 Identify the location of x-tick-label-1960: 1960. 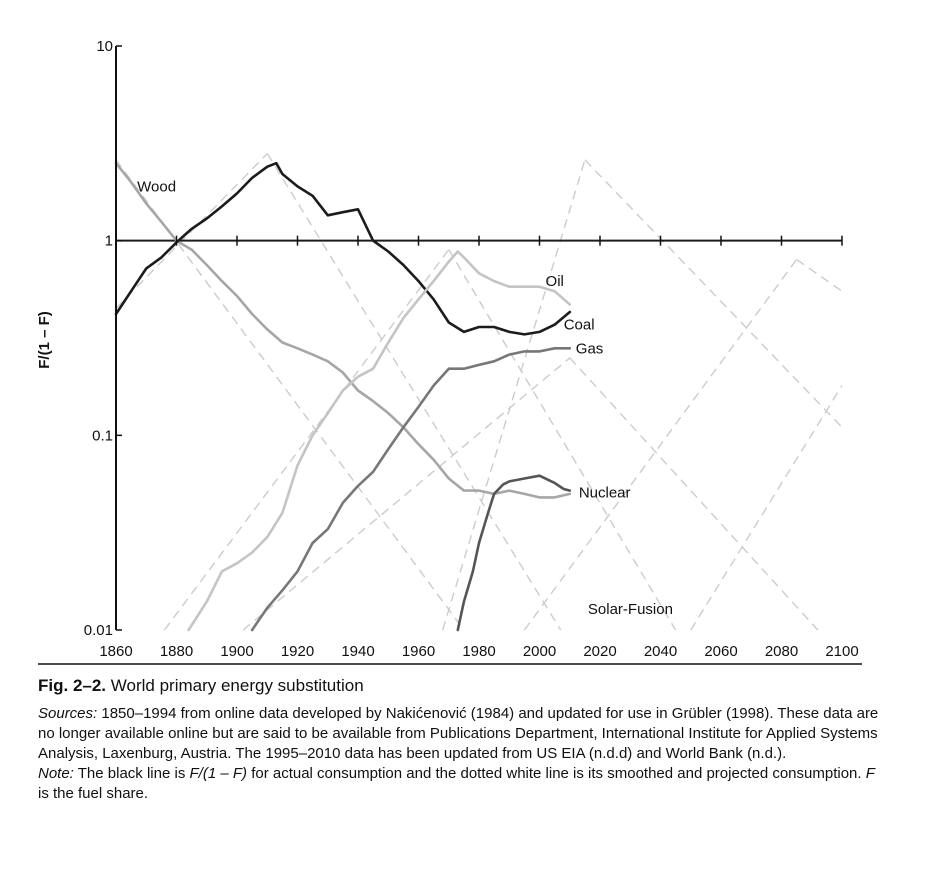
(418, 651).